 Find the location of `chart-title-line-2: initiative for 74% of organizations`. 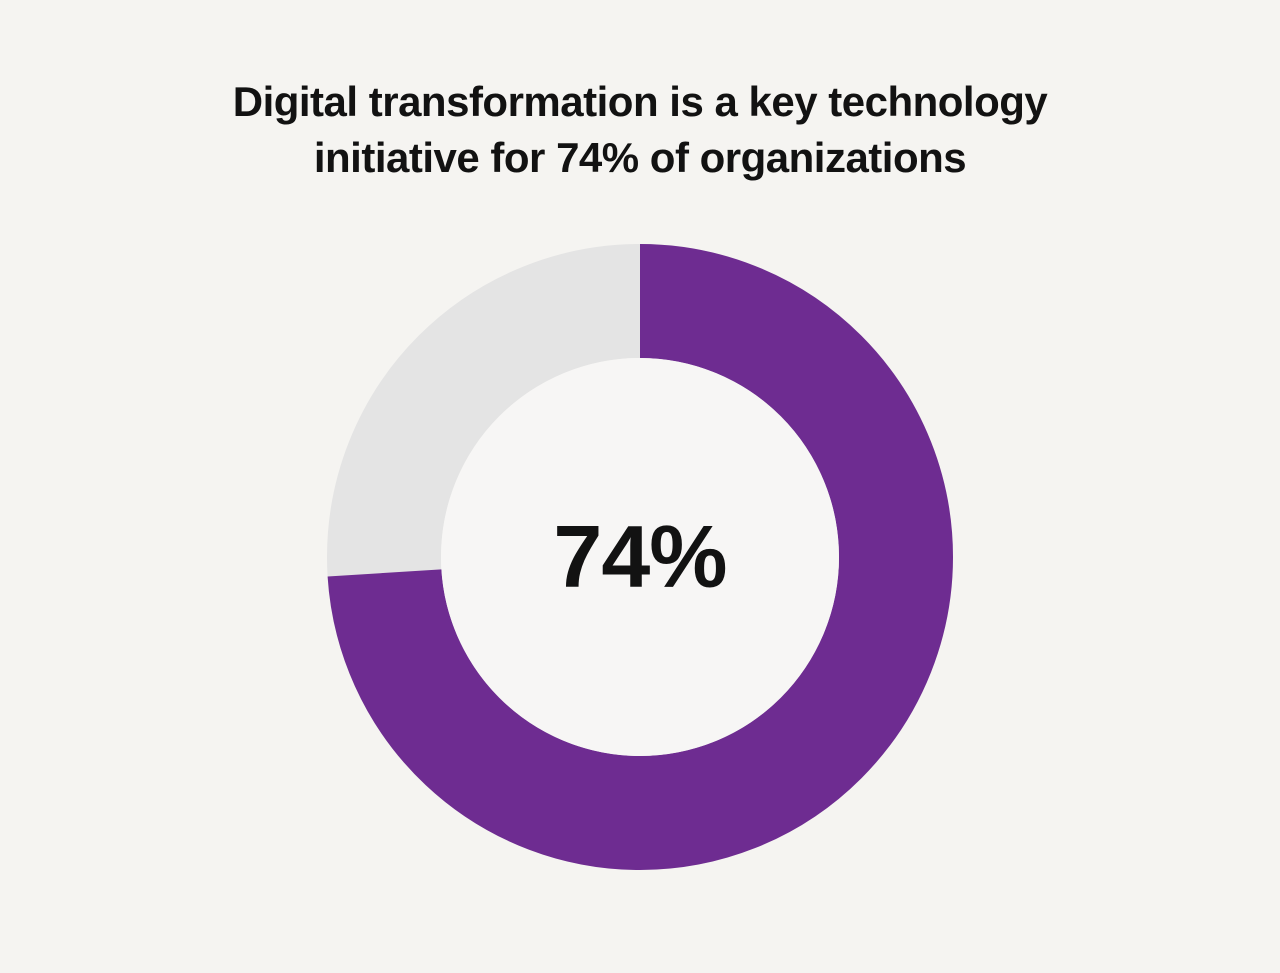

chart-title-line-2: initiative for 74% of organizations is located at coordinates (640, 157).